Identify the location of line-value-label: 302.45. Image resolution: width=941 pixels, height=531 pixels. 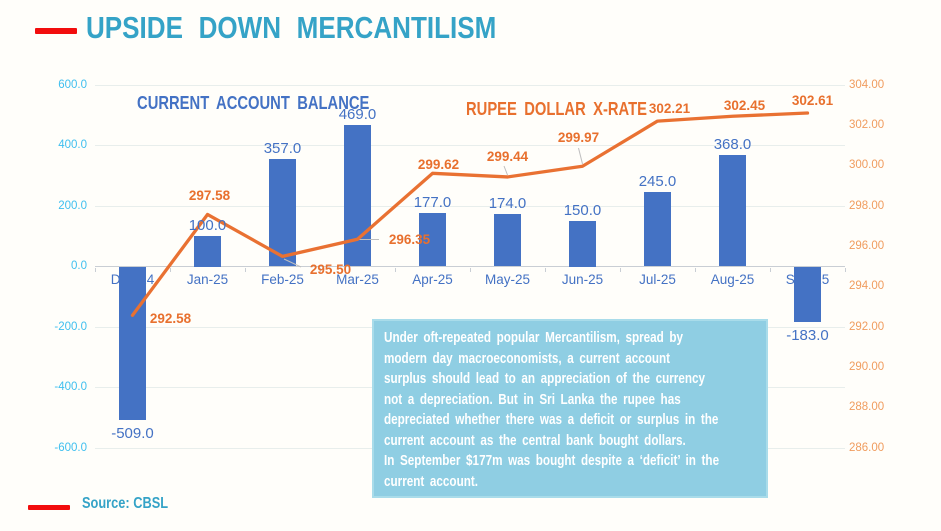
(744, 106).